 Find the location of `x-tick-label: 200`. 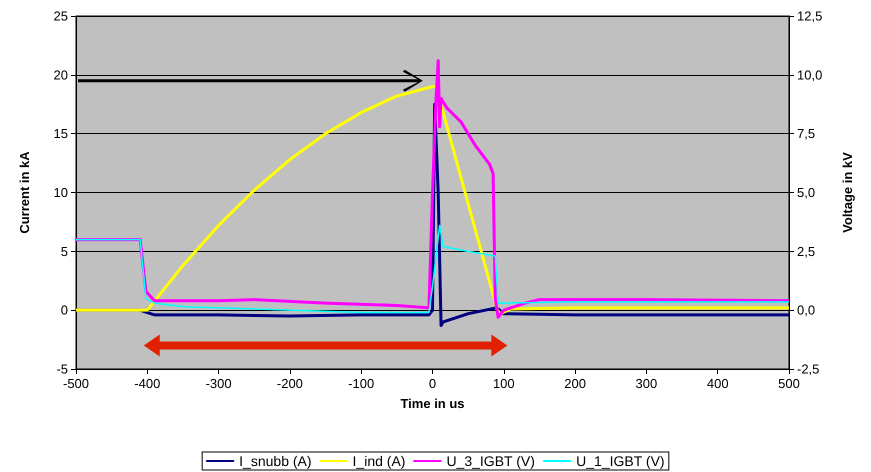

x-tick-label: 200 is located at coordinates (575, 383).